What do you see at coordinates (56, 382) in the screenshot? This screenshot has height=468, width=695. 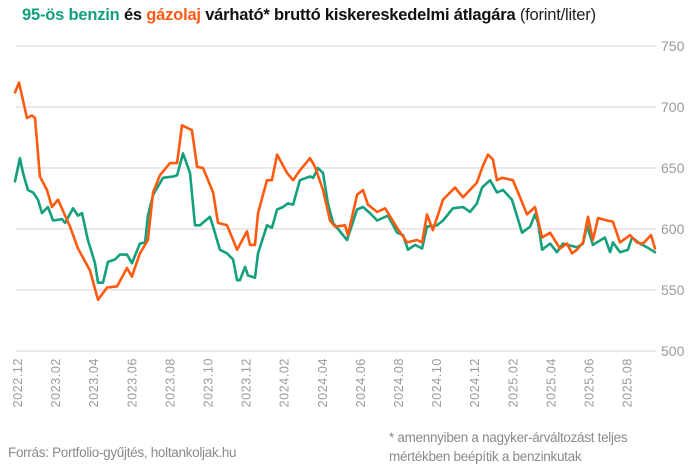 I see `x-tick-label: 2023.02` at bounding box center [56, 382].